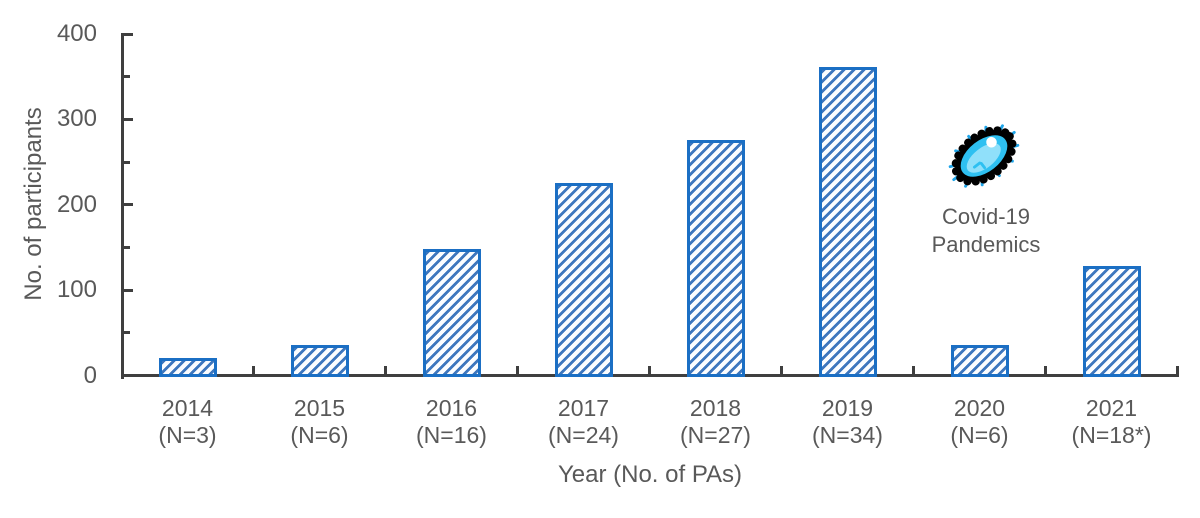  I want to click on coronavirus-germ-icon, so click(984, 156).